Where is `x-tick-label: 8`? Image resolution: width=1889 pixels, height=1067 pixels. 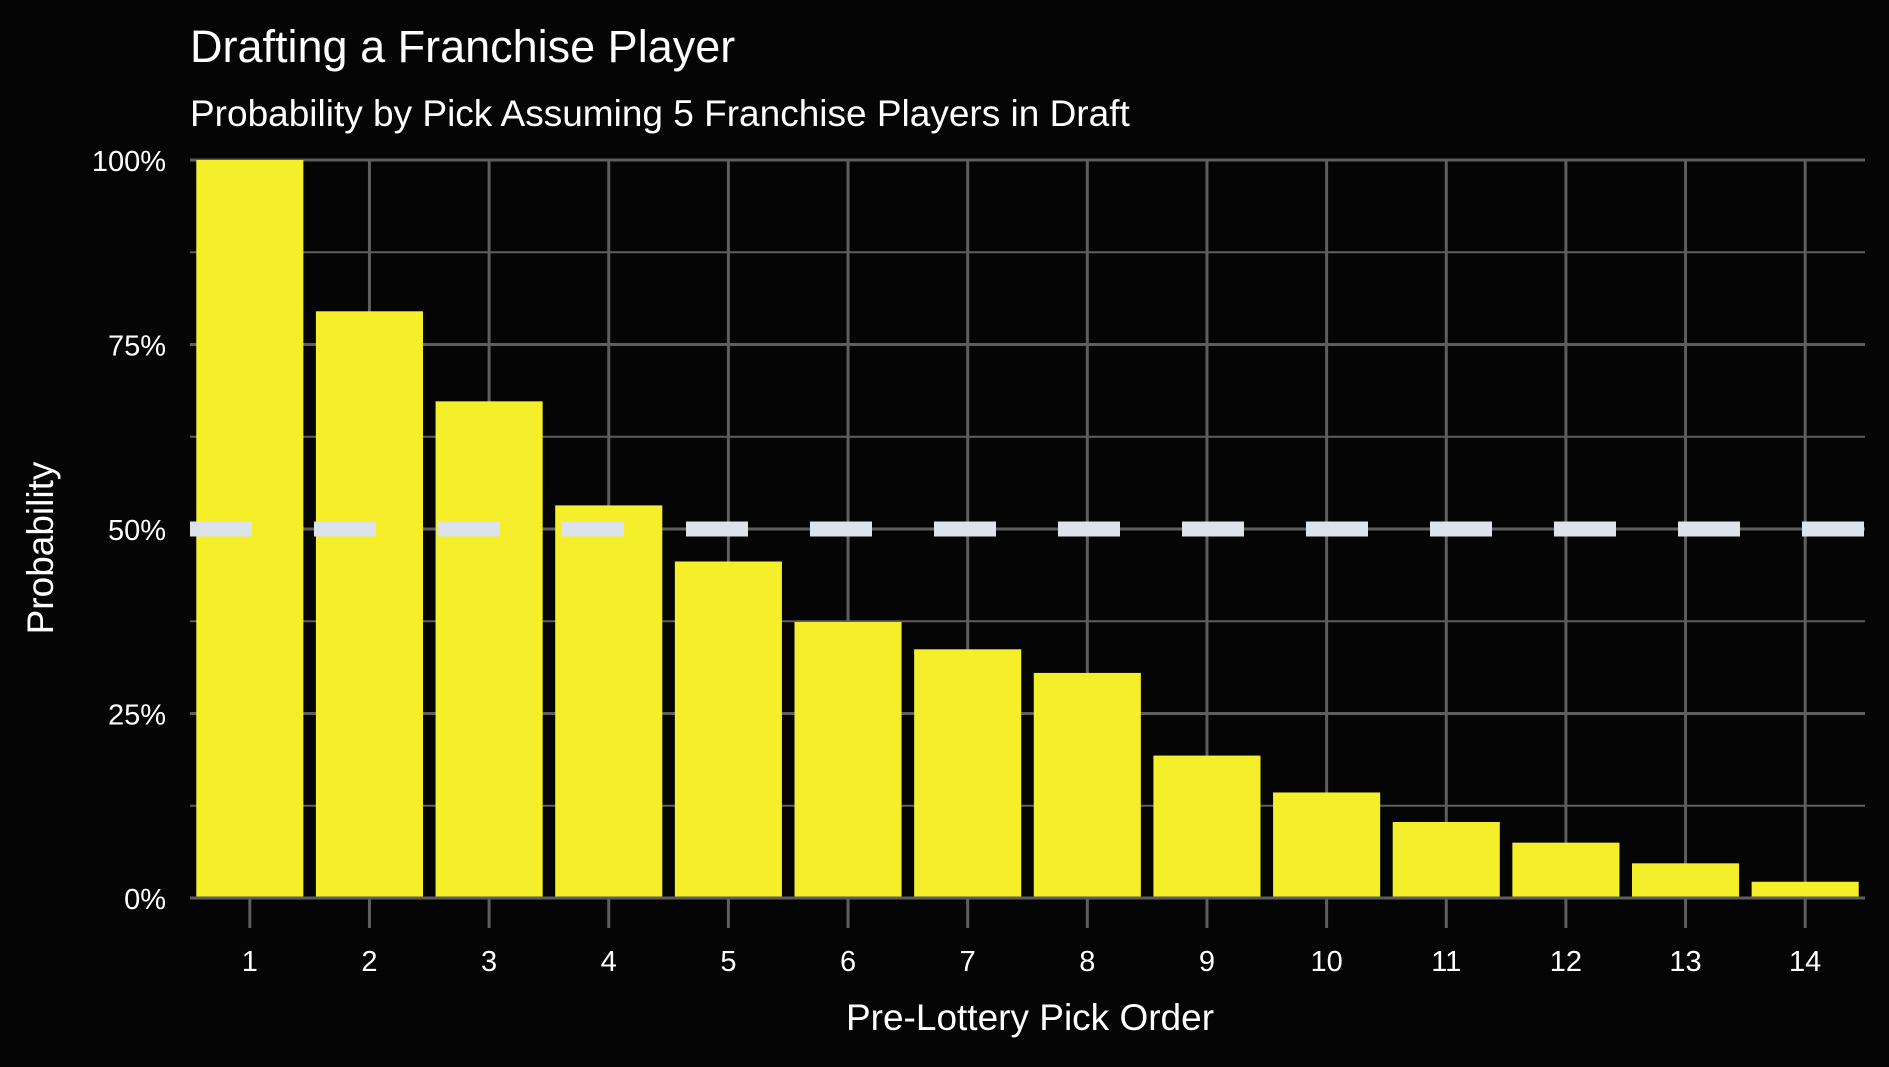 x-tick-label: 8 is located at coordinates (1087, 962).